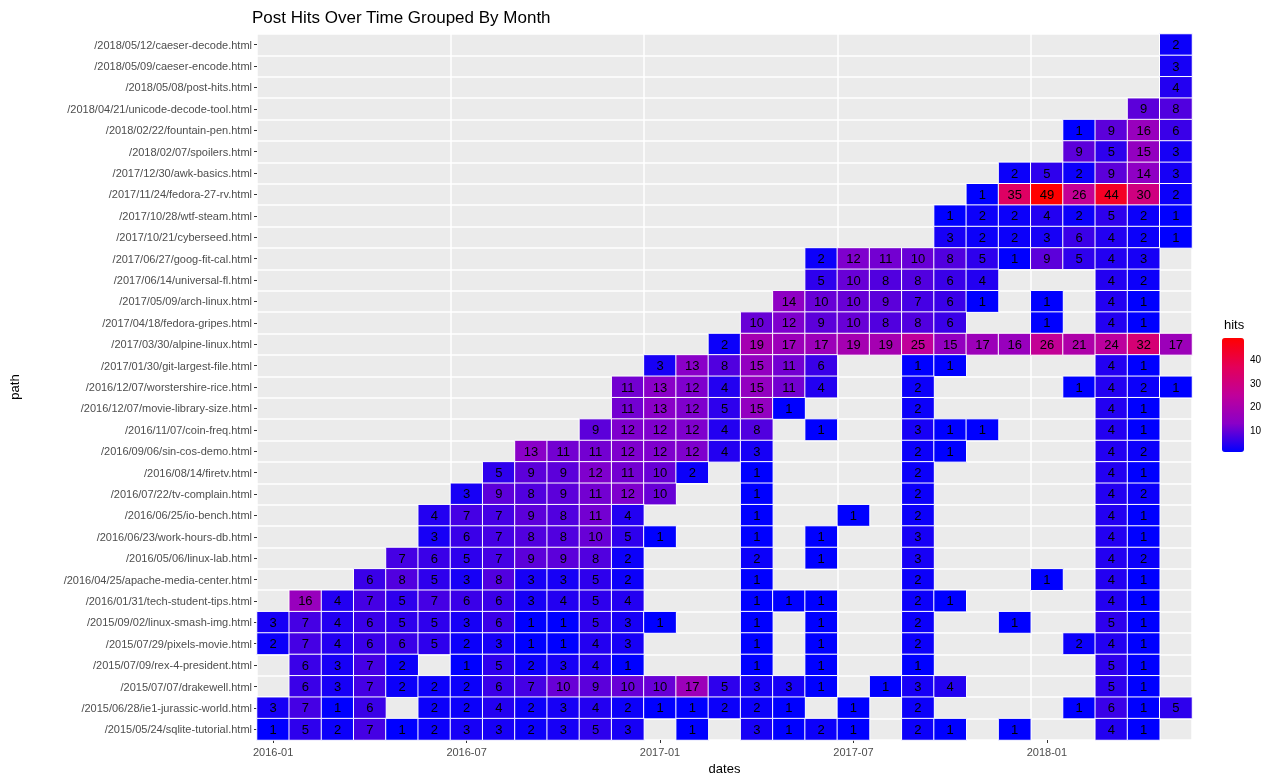 The image size is (1280, 781). I want to click on data-label: 32, so click(1143, 344).